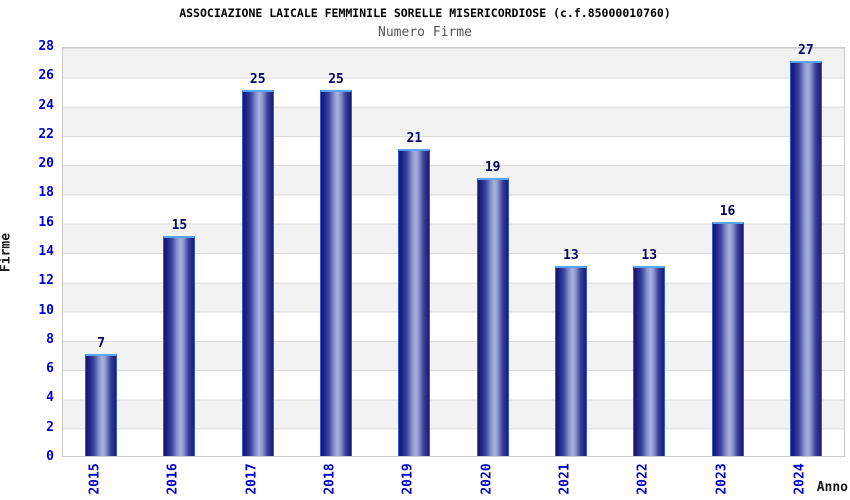 This screenshot has height=500, width=850. I want to click on bar-value-label: 21, so click(414, 138).